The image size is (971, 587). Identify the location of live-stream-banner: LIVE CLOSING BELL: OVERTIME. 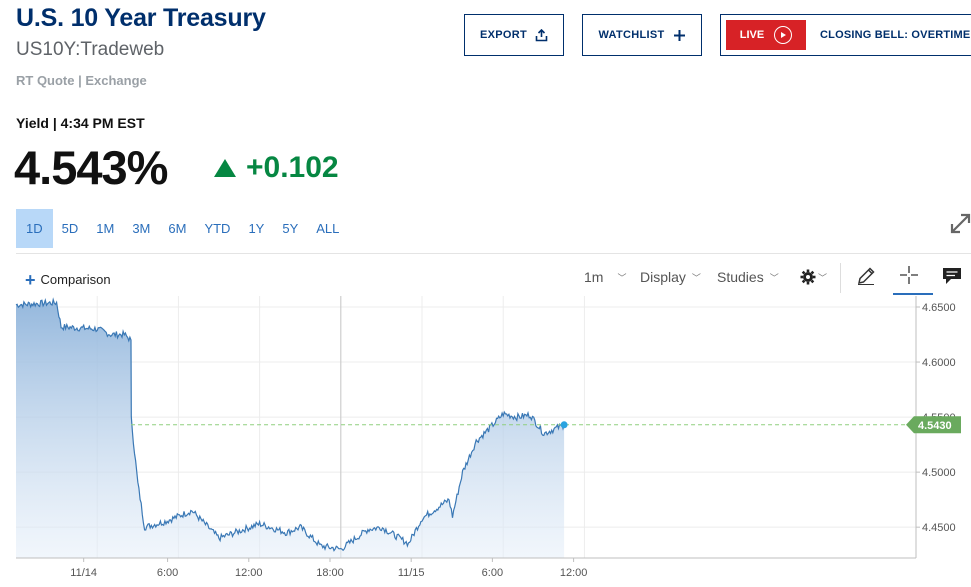
(845, 35).